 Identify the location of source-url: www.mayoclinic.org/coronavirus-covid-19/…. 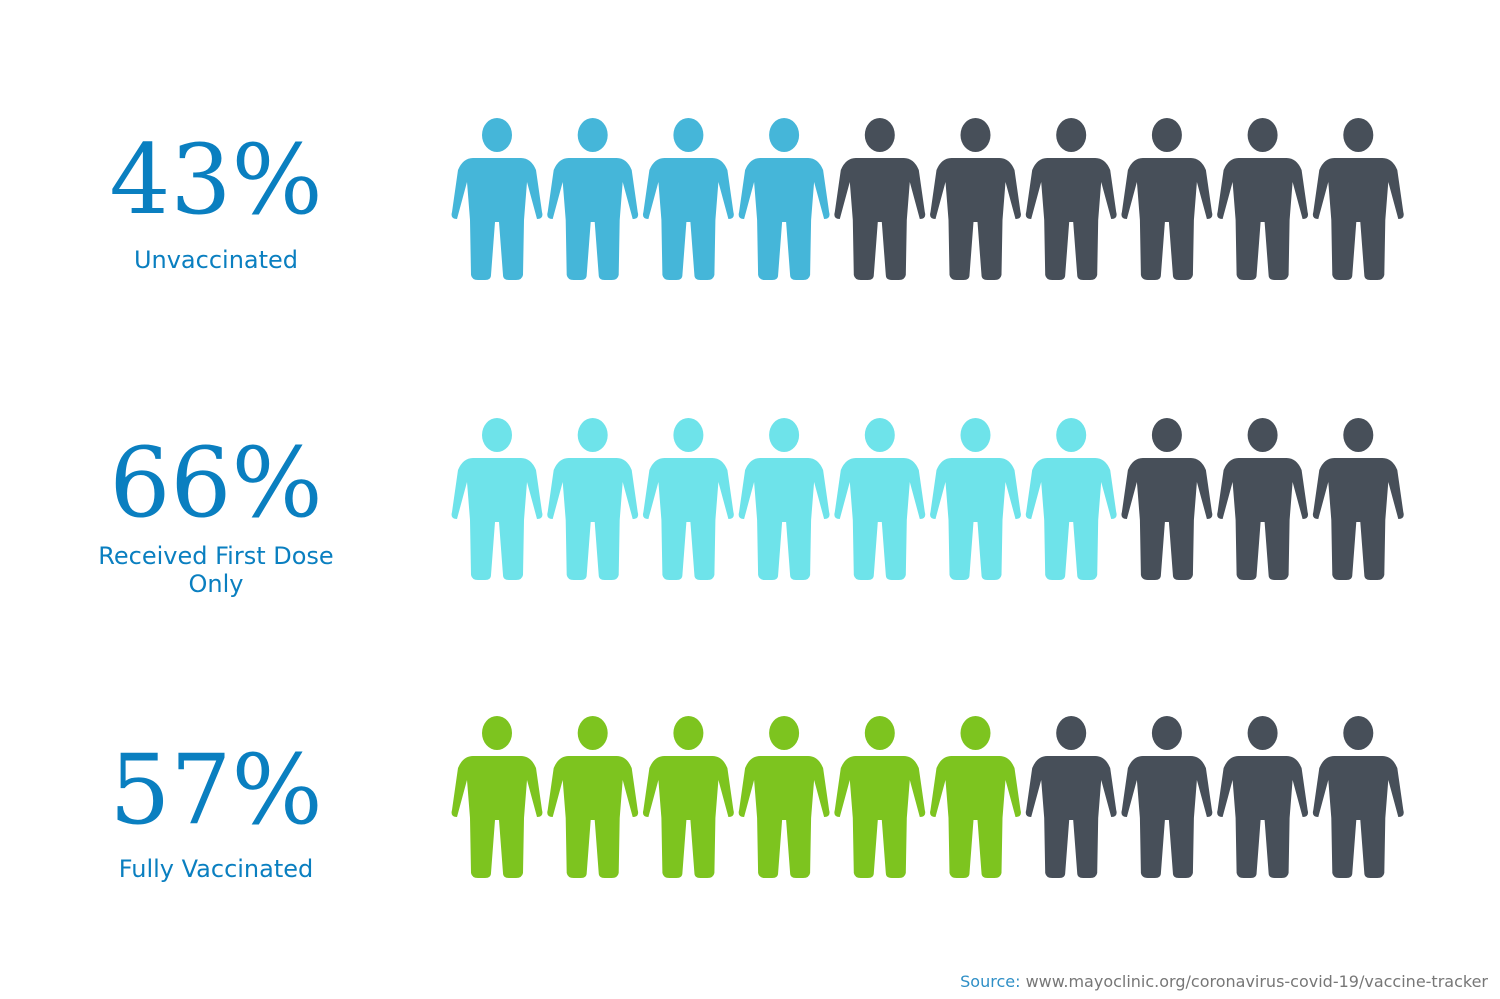
(1256, 981).